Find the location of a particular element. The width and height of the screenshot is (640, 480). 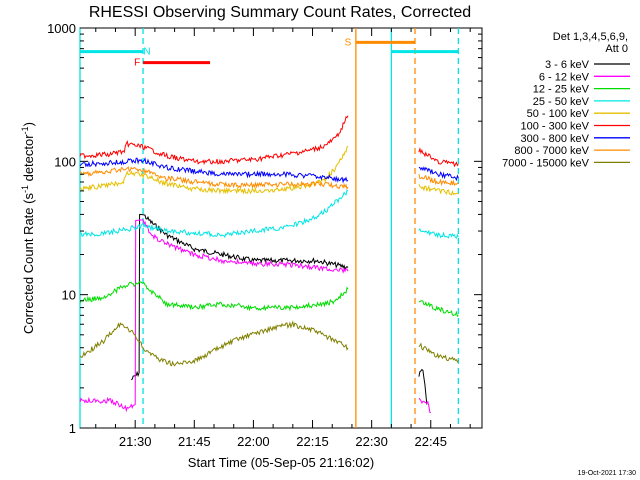

flag-S-label: S is located at coordinates (348, 42).